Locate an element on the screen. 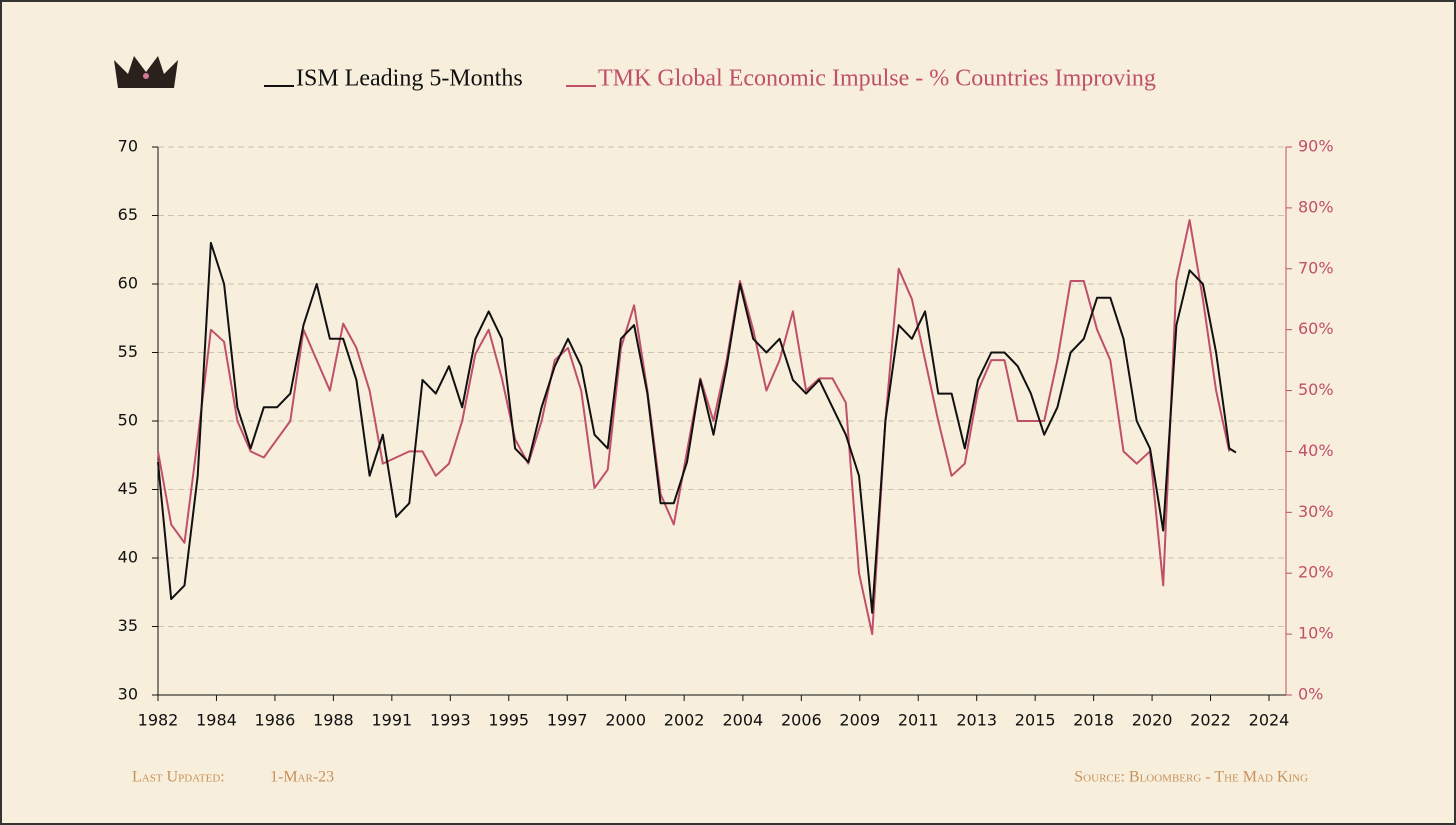 The width and height of the screenshot is (1456, 825). y-tick-label: 35 is located at coordinates (128, 625).